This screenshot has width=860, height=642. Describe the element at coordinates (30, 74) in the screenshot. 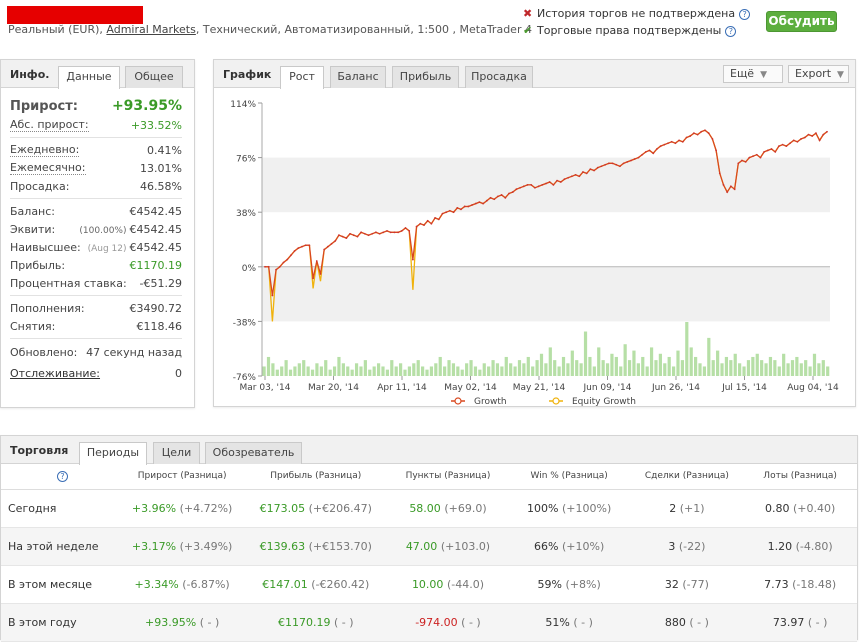

I see `info-title: Инфо.` at that location.